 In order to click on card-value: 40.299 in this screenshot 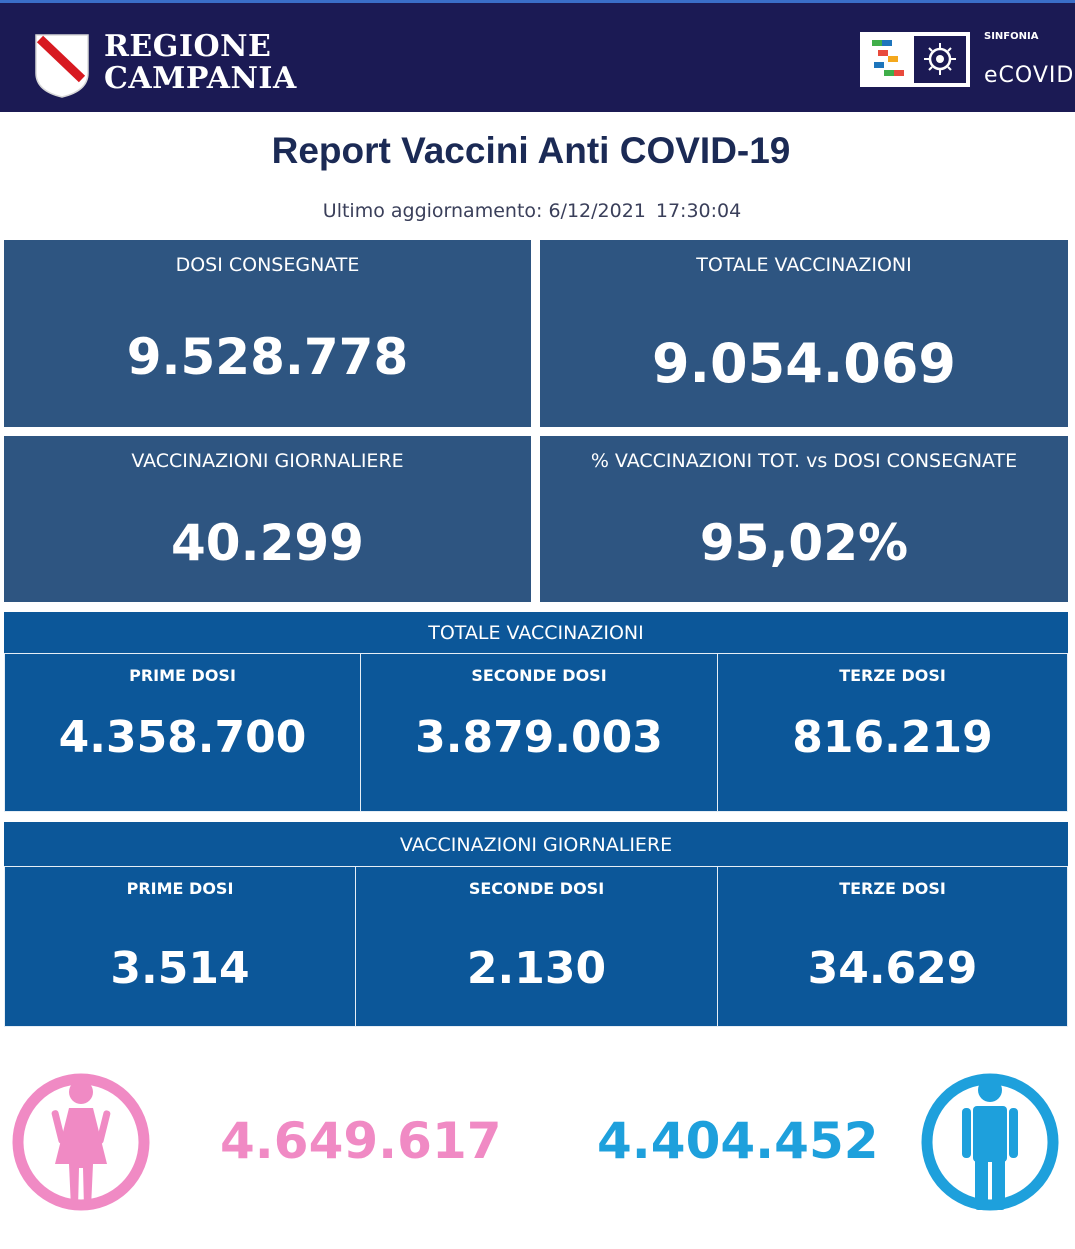, I will do `click(267, 543)`.